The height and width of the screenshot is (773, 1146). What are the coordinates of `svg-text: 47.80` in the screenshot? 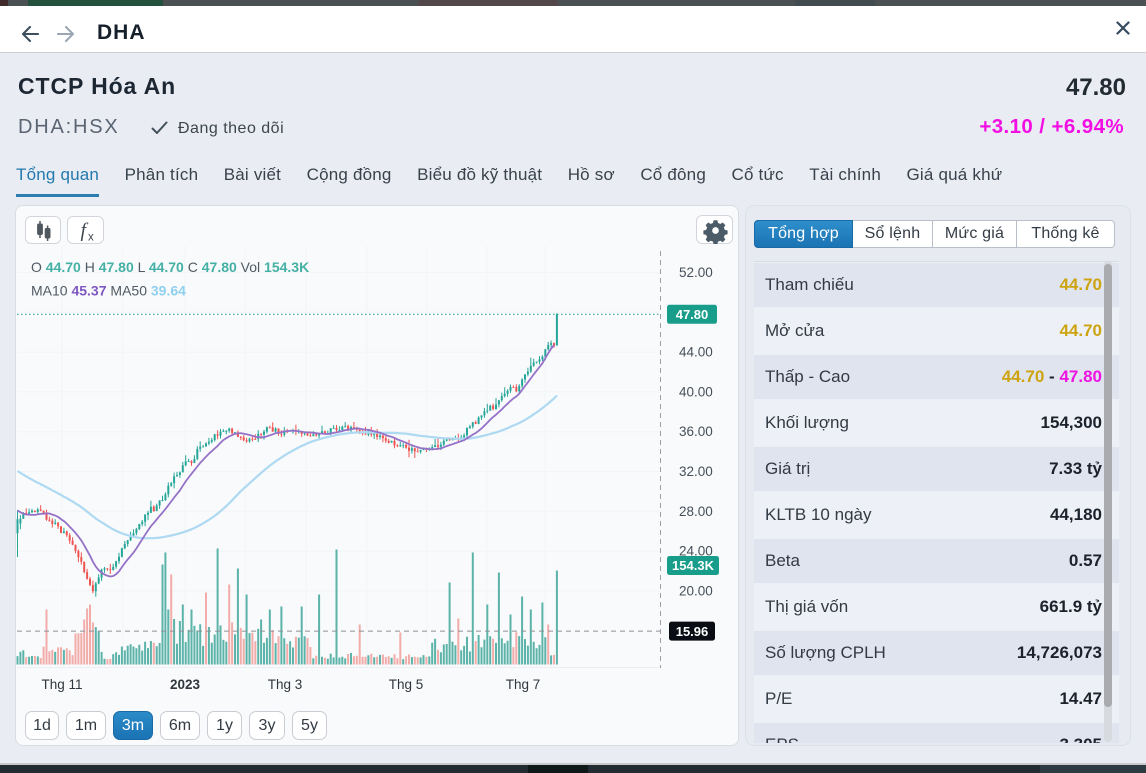 It's located at (692, 314).